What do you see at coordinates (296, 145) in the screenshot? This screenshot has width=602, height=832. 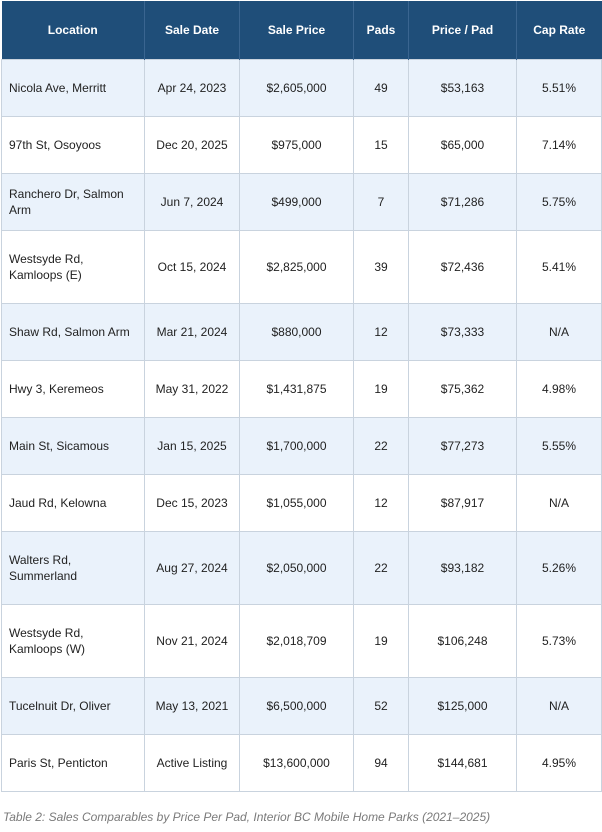 I see `cell-sale-price: $975,000` at bounding box center [296, 145].